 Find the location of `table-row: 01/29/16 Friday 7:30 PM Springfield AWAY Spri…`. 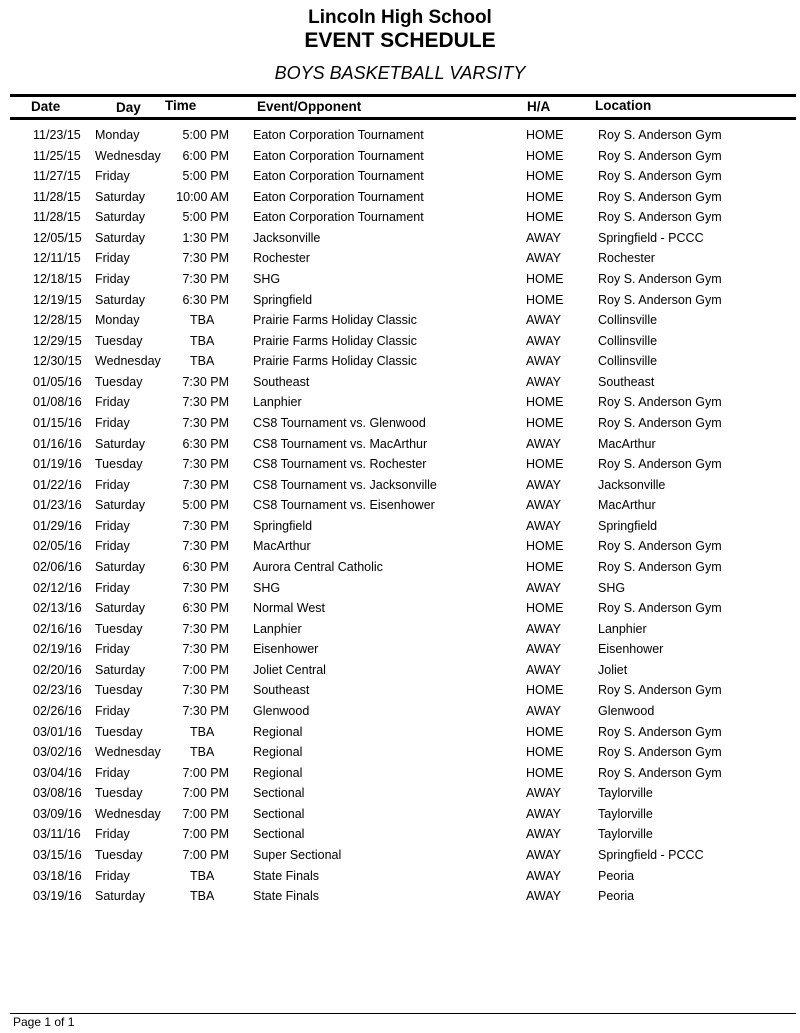

table-row: 01/29/16 Friday 7:30 PM Springfield AWAY Spri… is located at coordinates (400, 529).